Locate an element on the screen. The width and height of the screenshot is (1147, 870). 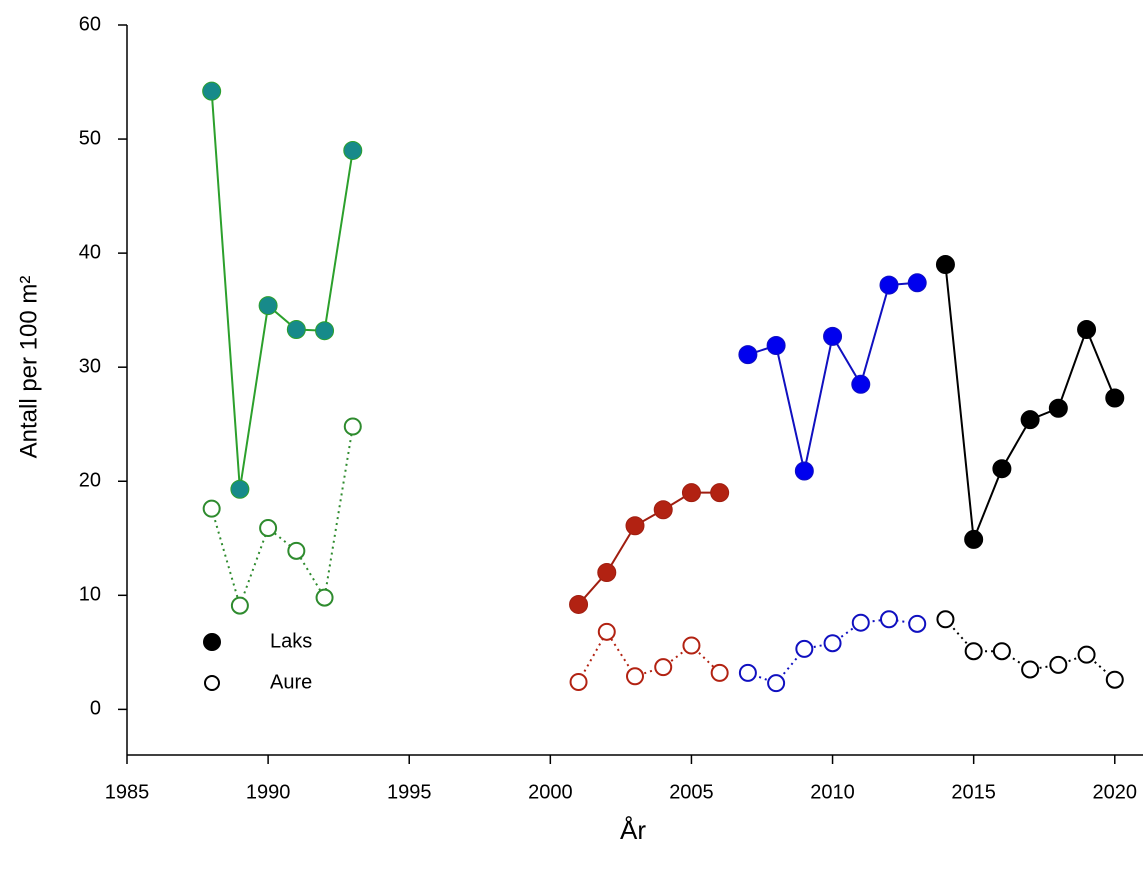
x-tick-label: 2020 is located at coordinates (1115, 792).